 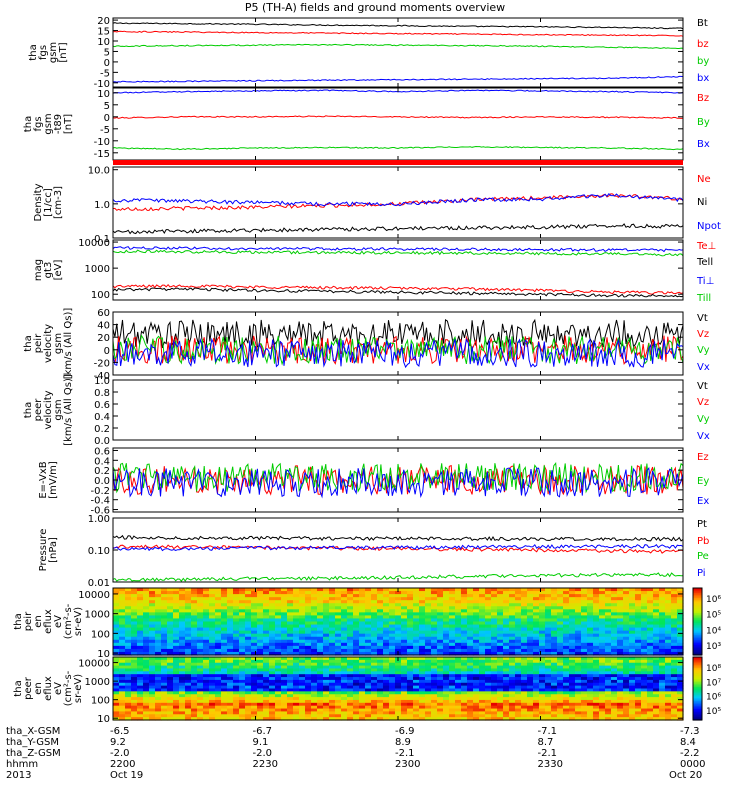 What do you see at coordinates (548, 731) in the screenshot?
I see `time-row-value: -7.1` at bounding box center [548, 731].